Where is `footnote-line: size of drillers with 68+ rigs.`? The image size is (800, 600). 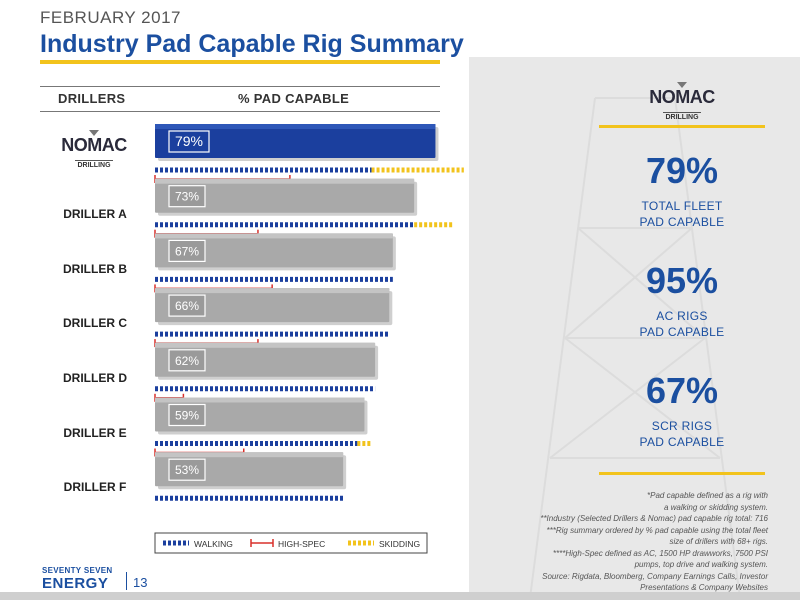
footnote-line: size of drillers with 68+ rigs. is located at coordinates (718, 541).